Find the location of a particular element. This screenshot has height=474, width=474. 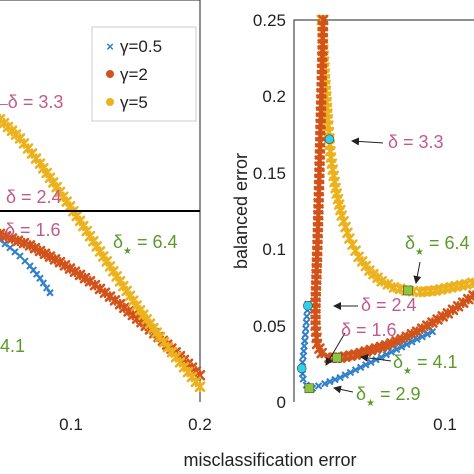

y-axis-label: balanced error is located at coordinates (241, 211).